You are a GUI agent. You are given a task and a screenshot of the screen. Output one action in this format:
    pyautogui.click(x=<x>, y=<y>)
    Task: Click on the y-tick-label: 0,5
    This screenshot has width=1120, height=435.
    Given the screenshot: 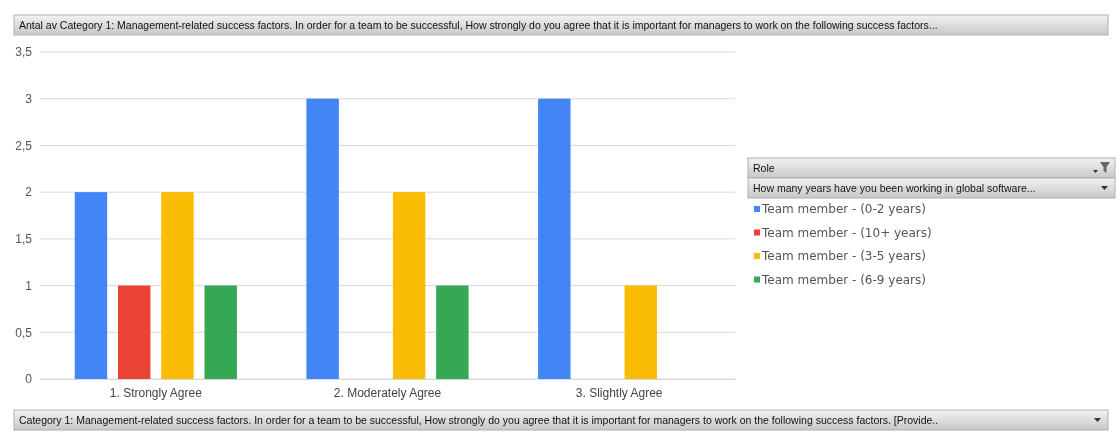 What is the action you would take?
    pyautogui.click(x=24, y=332)
    